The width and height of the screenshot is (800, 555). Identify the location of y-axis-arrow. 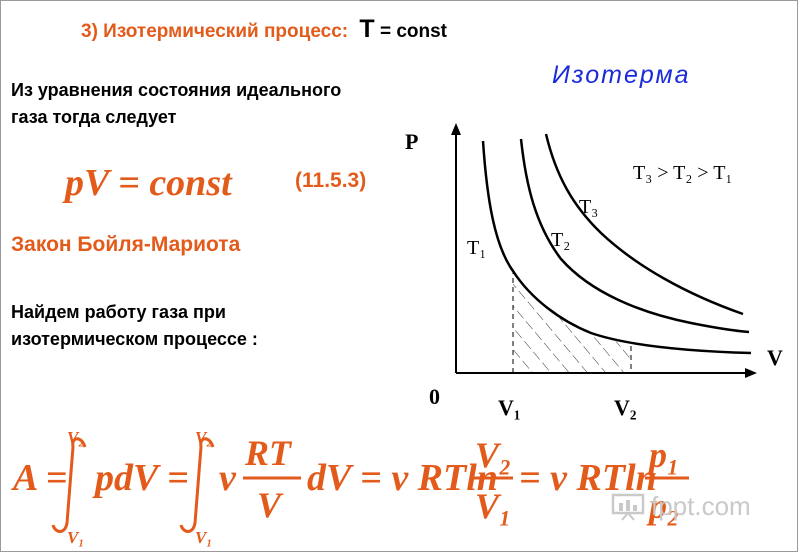
(456, 129).